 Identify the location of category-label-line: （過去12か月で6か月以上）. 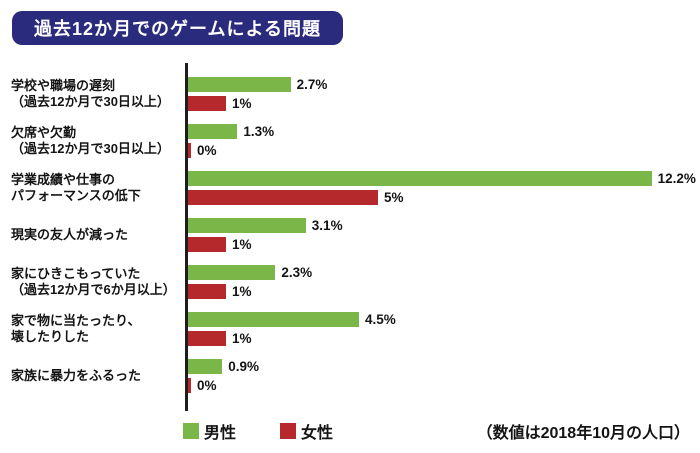
(93, 289).